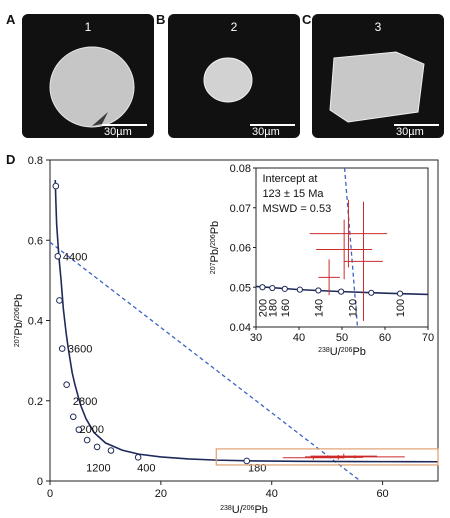  Describe the element at coordinates (319, 308) in the screenshot. I see `inset-age-label: 140` at that location.